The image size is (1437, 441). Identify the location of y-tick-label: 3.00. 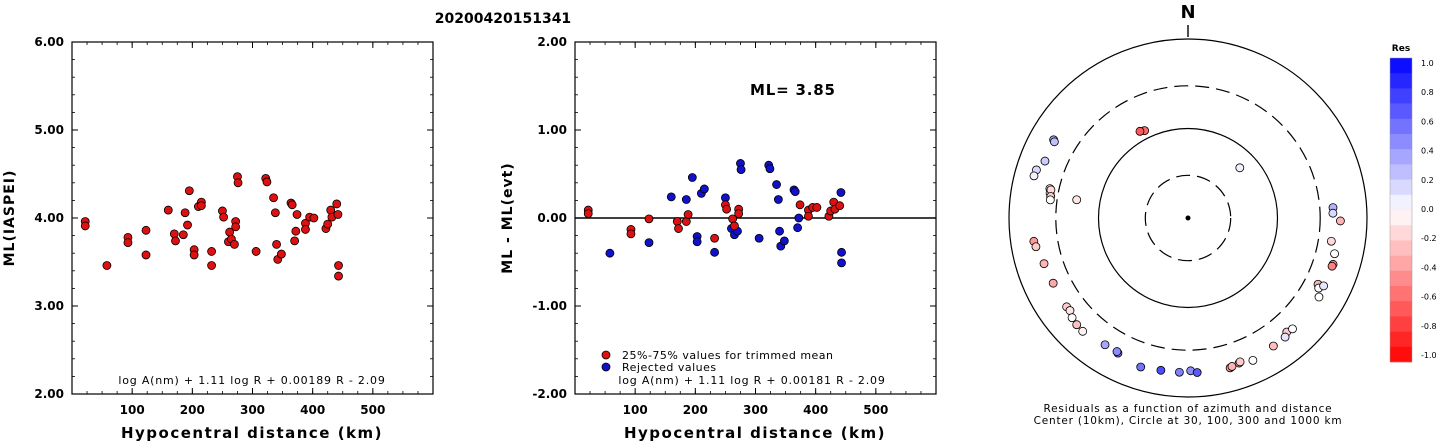
(49, 306).